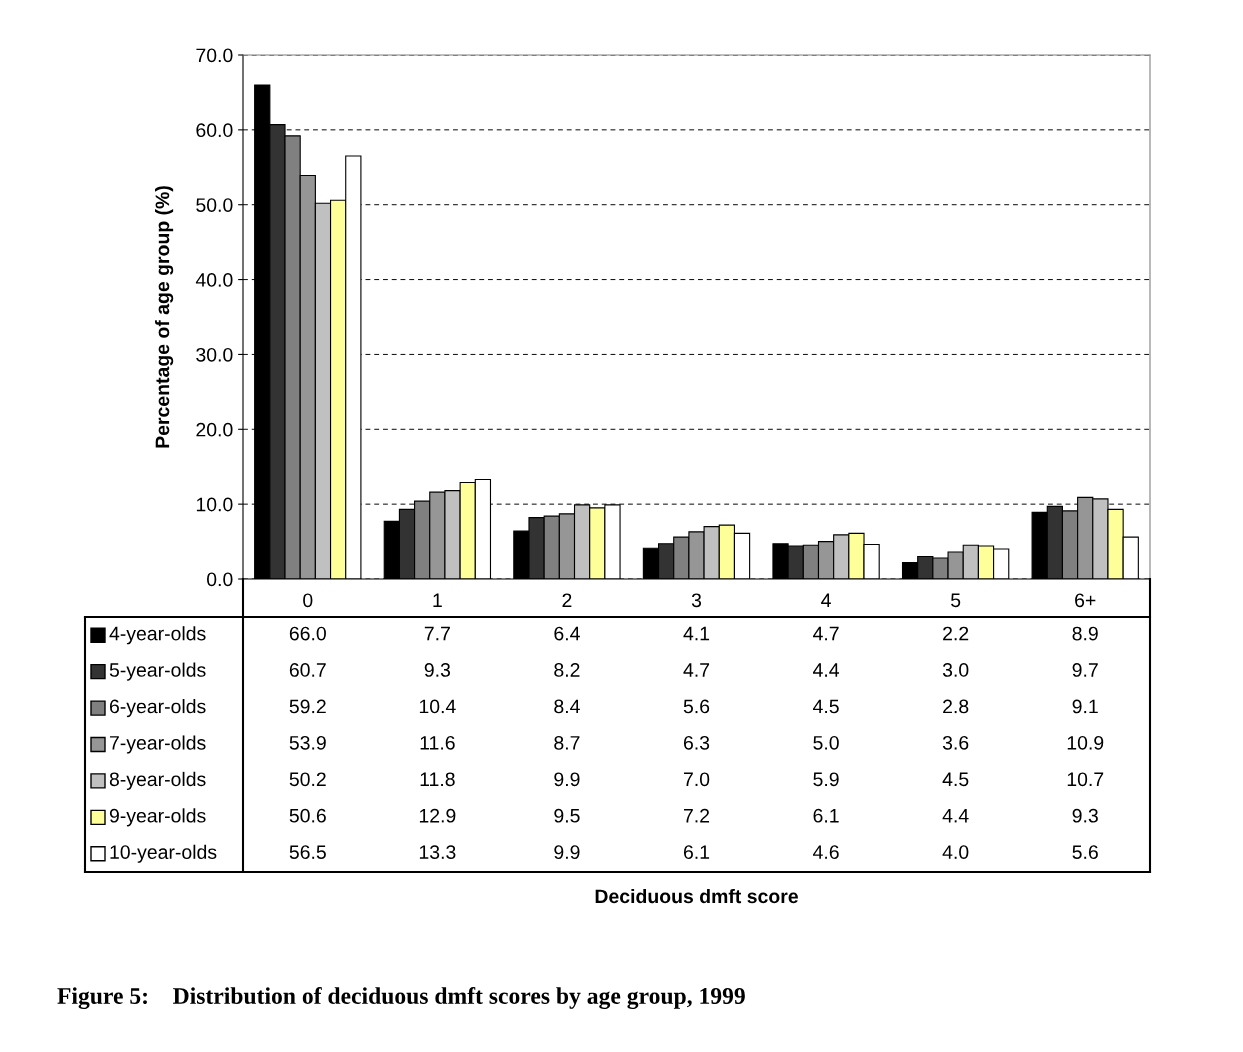  What do you see at coordinates (955, 670) in the screenshot?
I see `data-label: 3.0` at bounding box center [955, 670].